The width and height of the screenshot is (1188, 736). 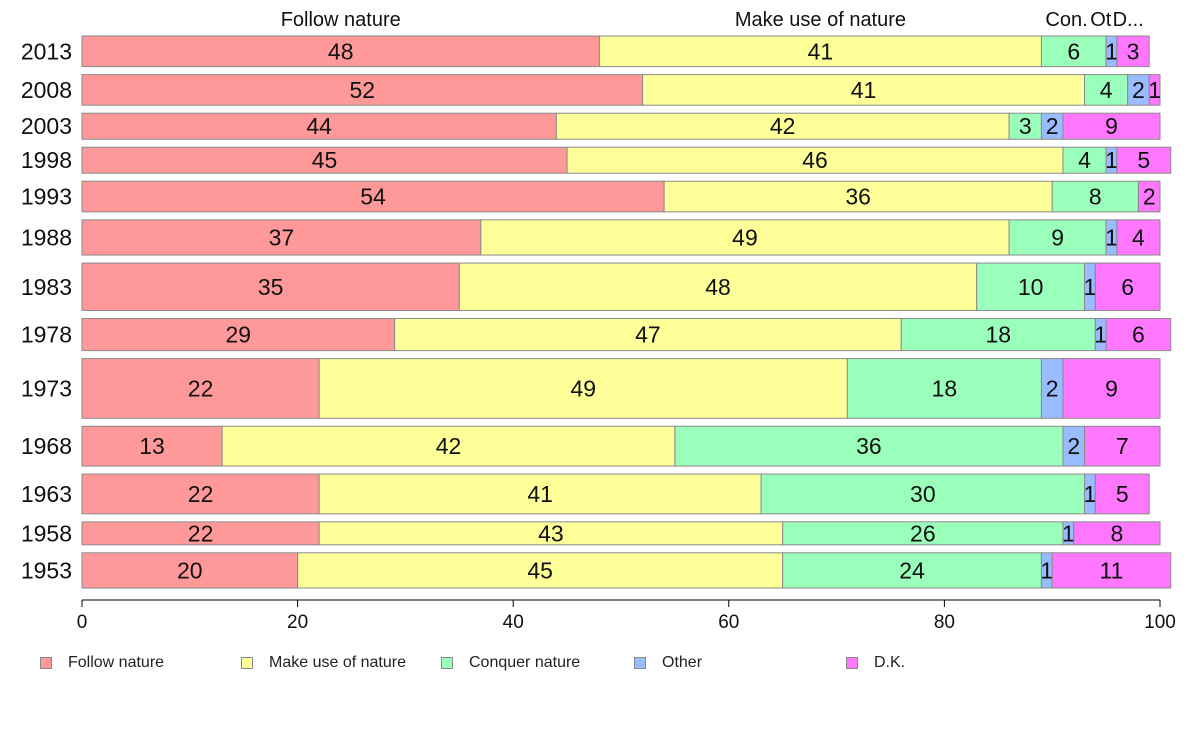 I want to click on data-label-1973-follow-nature: 22, so click(x=201, y=388).